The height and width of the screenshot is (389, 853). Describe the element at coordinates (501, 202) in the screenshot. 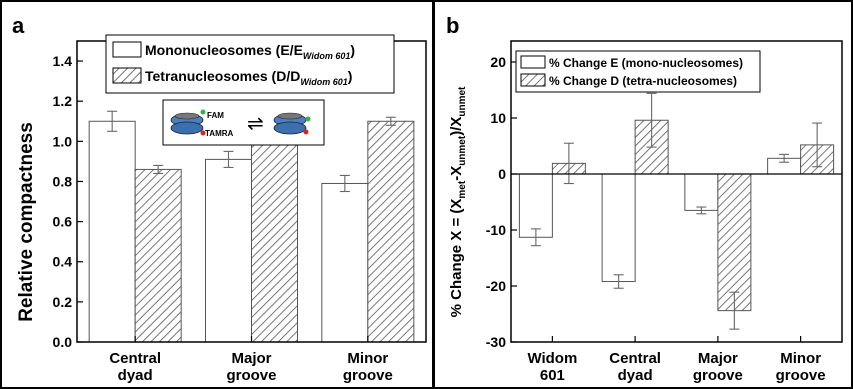

I see `panel-b-yticks: -30 -20 -10 0 10 20` at that location.